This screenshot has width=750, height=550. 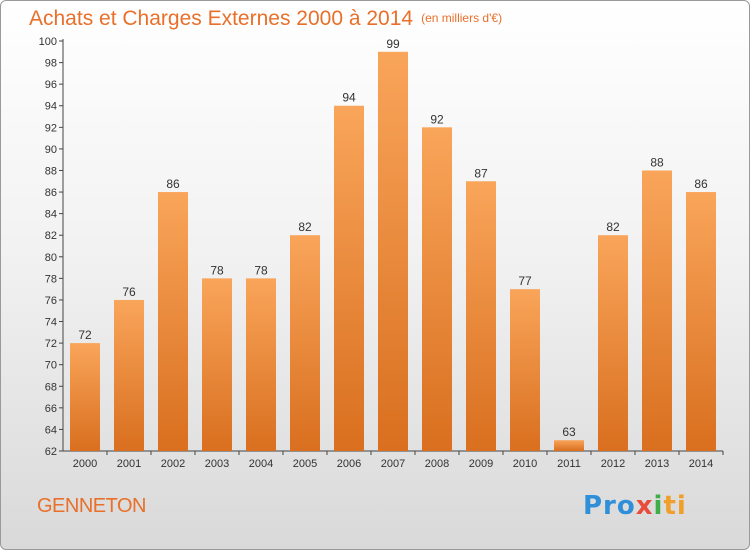 I want to click on logo-part-2: x, so click(x=644, y=506).